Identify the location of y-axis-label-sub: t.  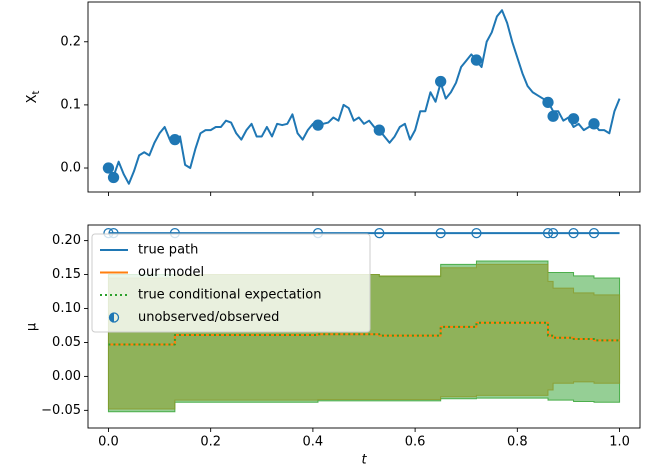
(36, 93).